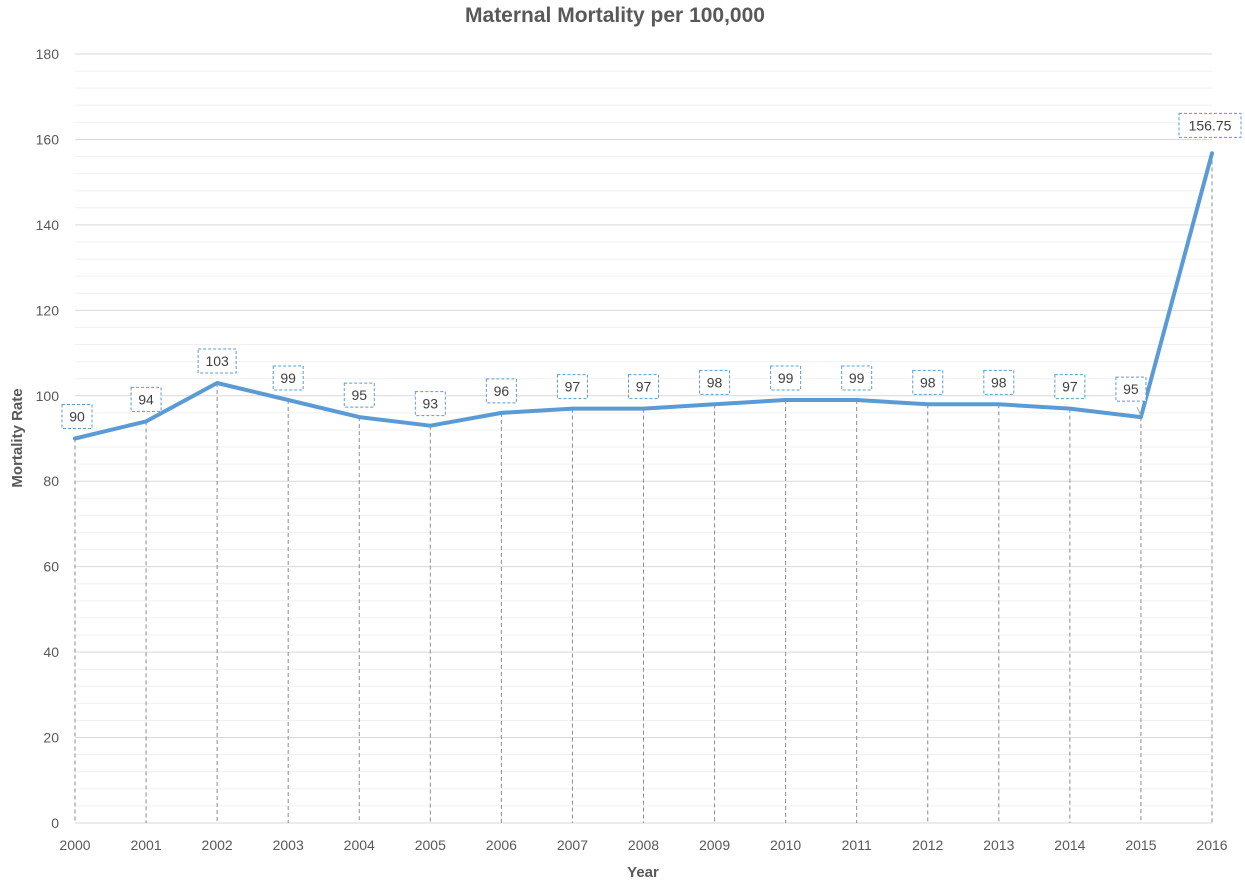  I want to click on y-tick-label: 60, so click(51, 567).